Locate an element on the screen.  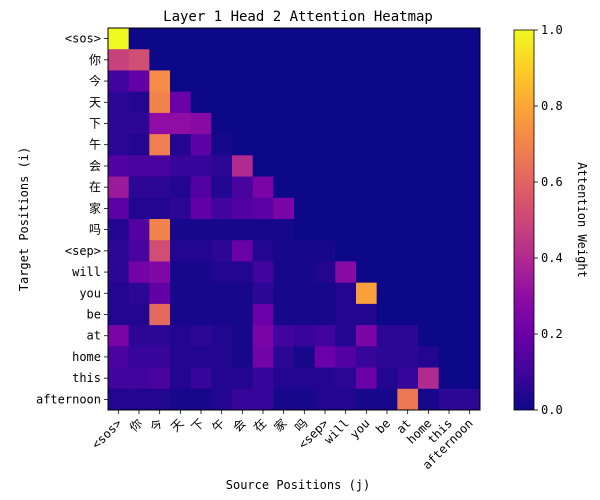
x-tick-label: 下 is located at coordinates (198, 425).